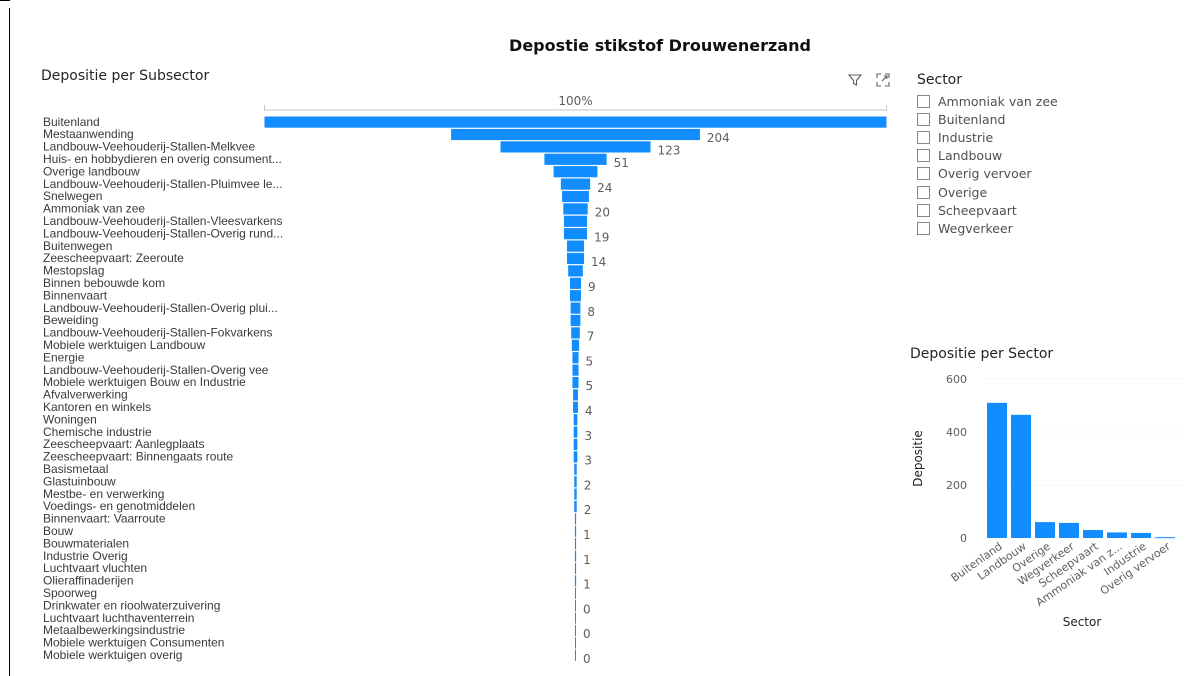 The width and height of the screenshot is (1199, 676). I want to click on slicer-item-label: Overig vervoer, so click(985, 174).